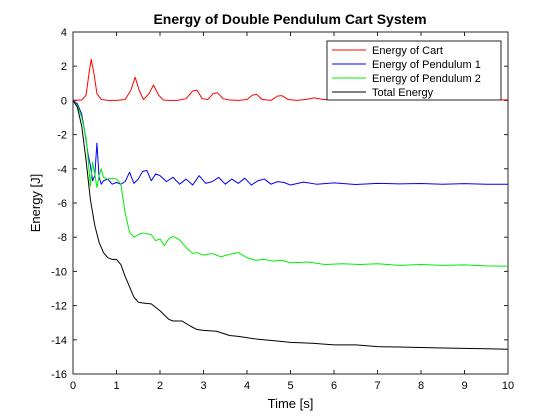 The height and width of the screenshot is (420, 560). I want to click on x-tick-label: 7, so click(377, 386).